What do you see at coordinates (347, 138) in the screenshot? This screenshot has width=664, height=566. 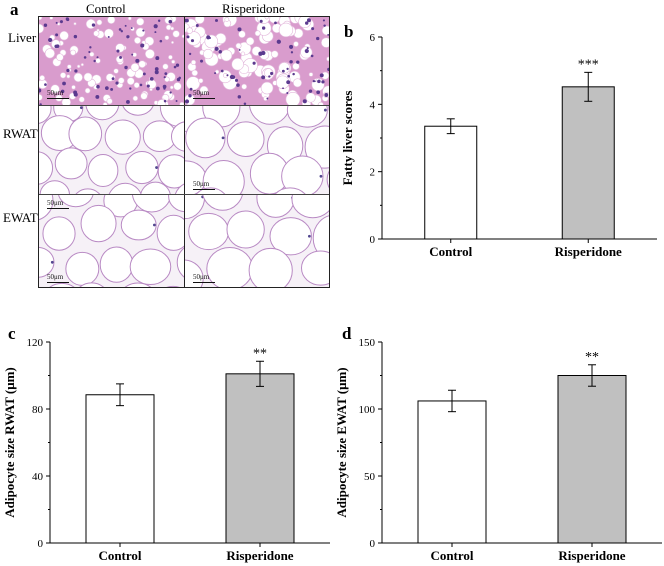 I see `y-axis-label: Fatty liver scores` at bounding box center [347, 138].